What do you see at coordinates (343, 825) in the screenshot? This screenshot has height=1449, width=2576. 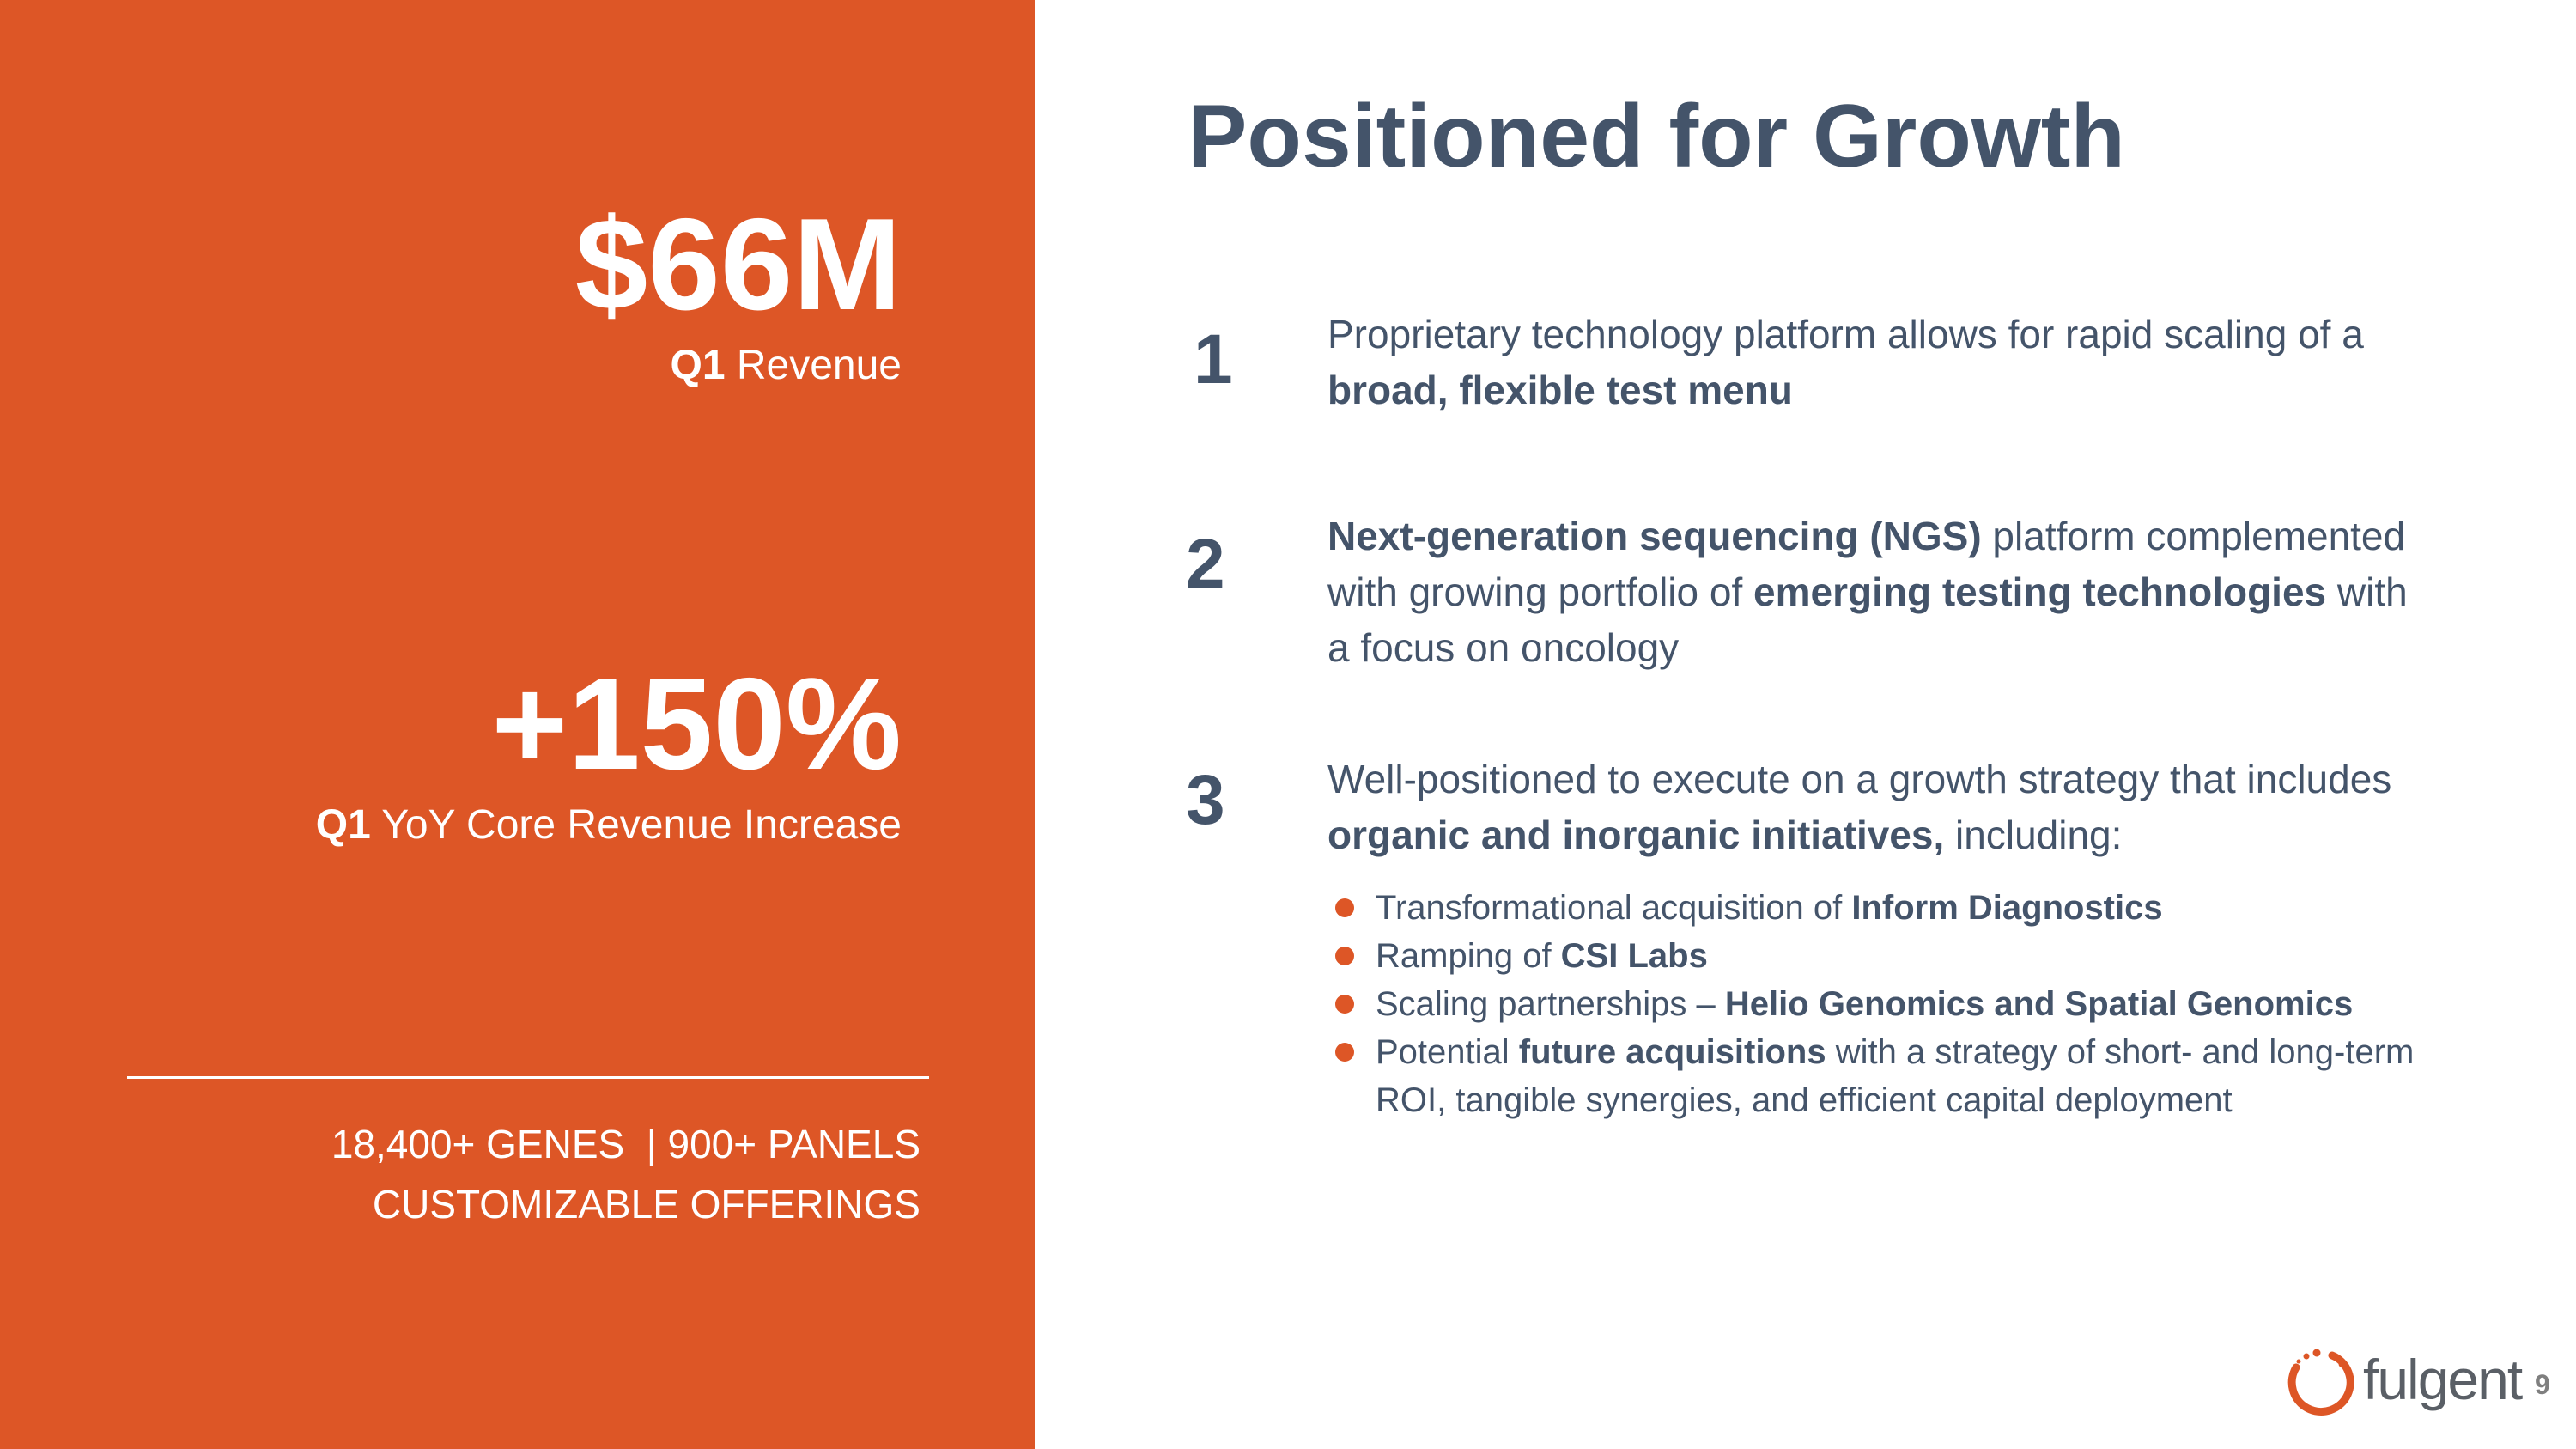 I see `growth-caption-bold: Q1` at bounding box center [343, 825].